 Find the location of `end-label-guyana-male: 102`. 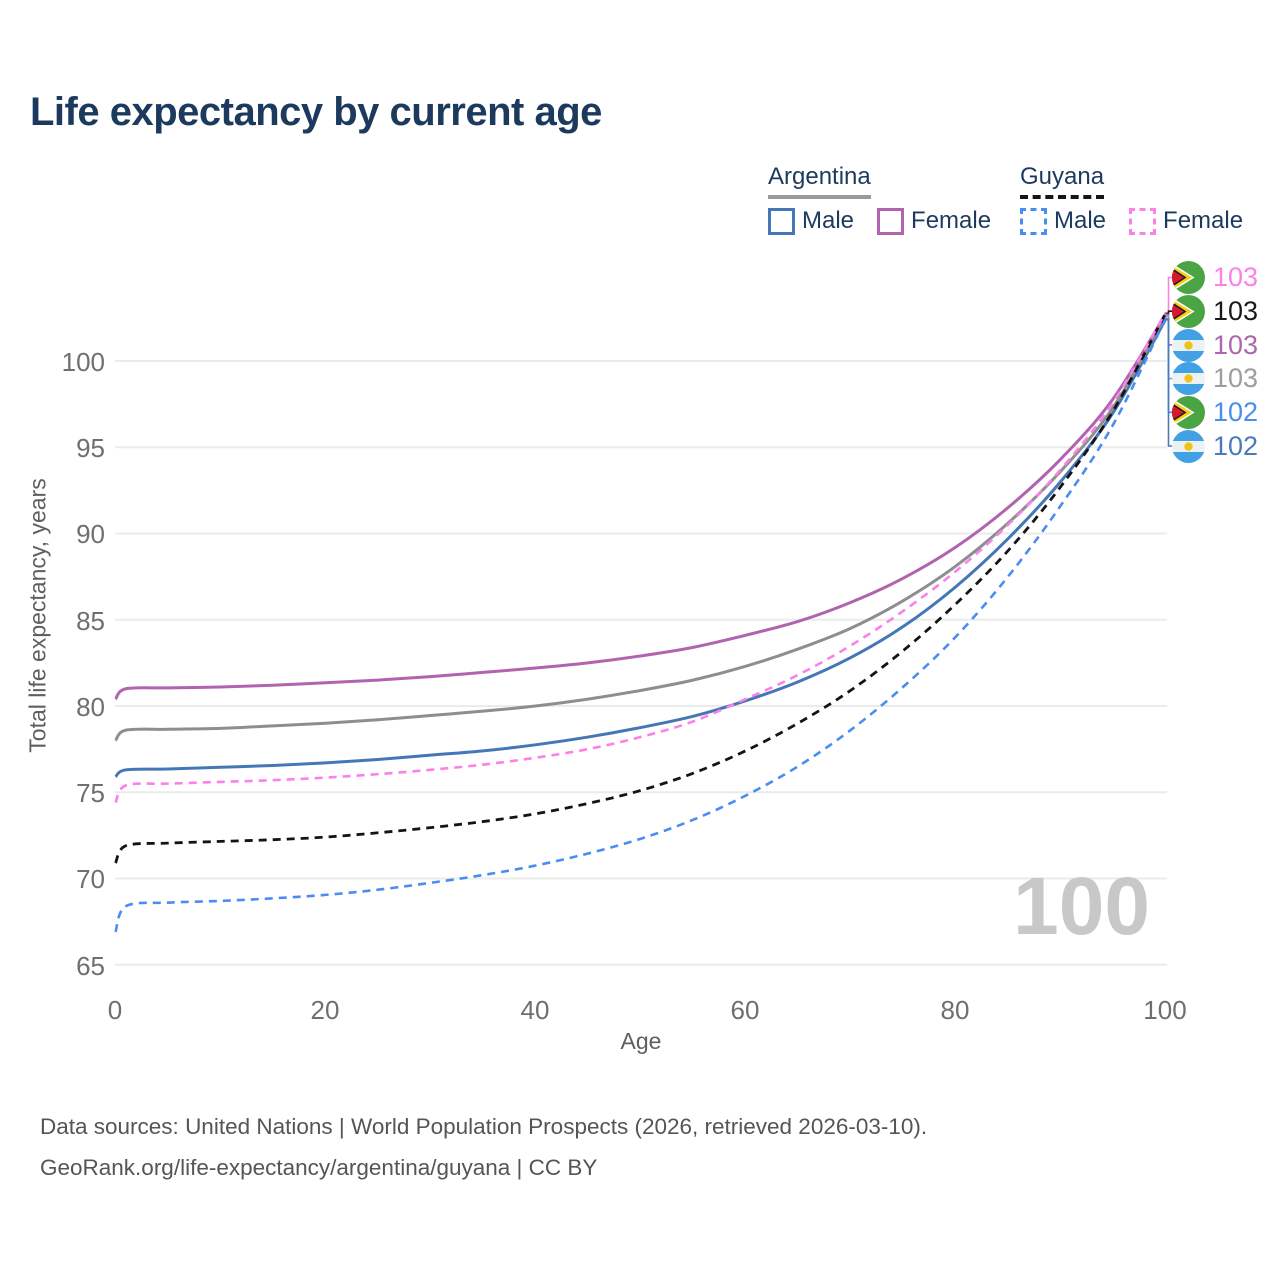

end-label-guyana-male: 102 is located at coordinates (1215, 412).